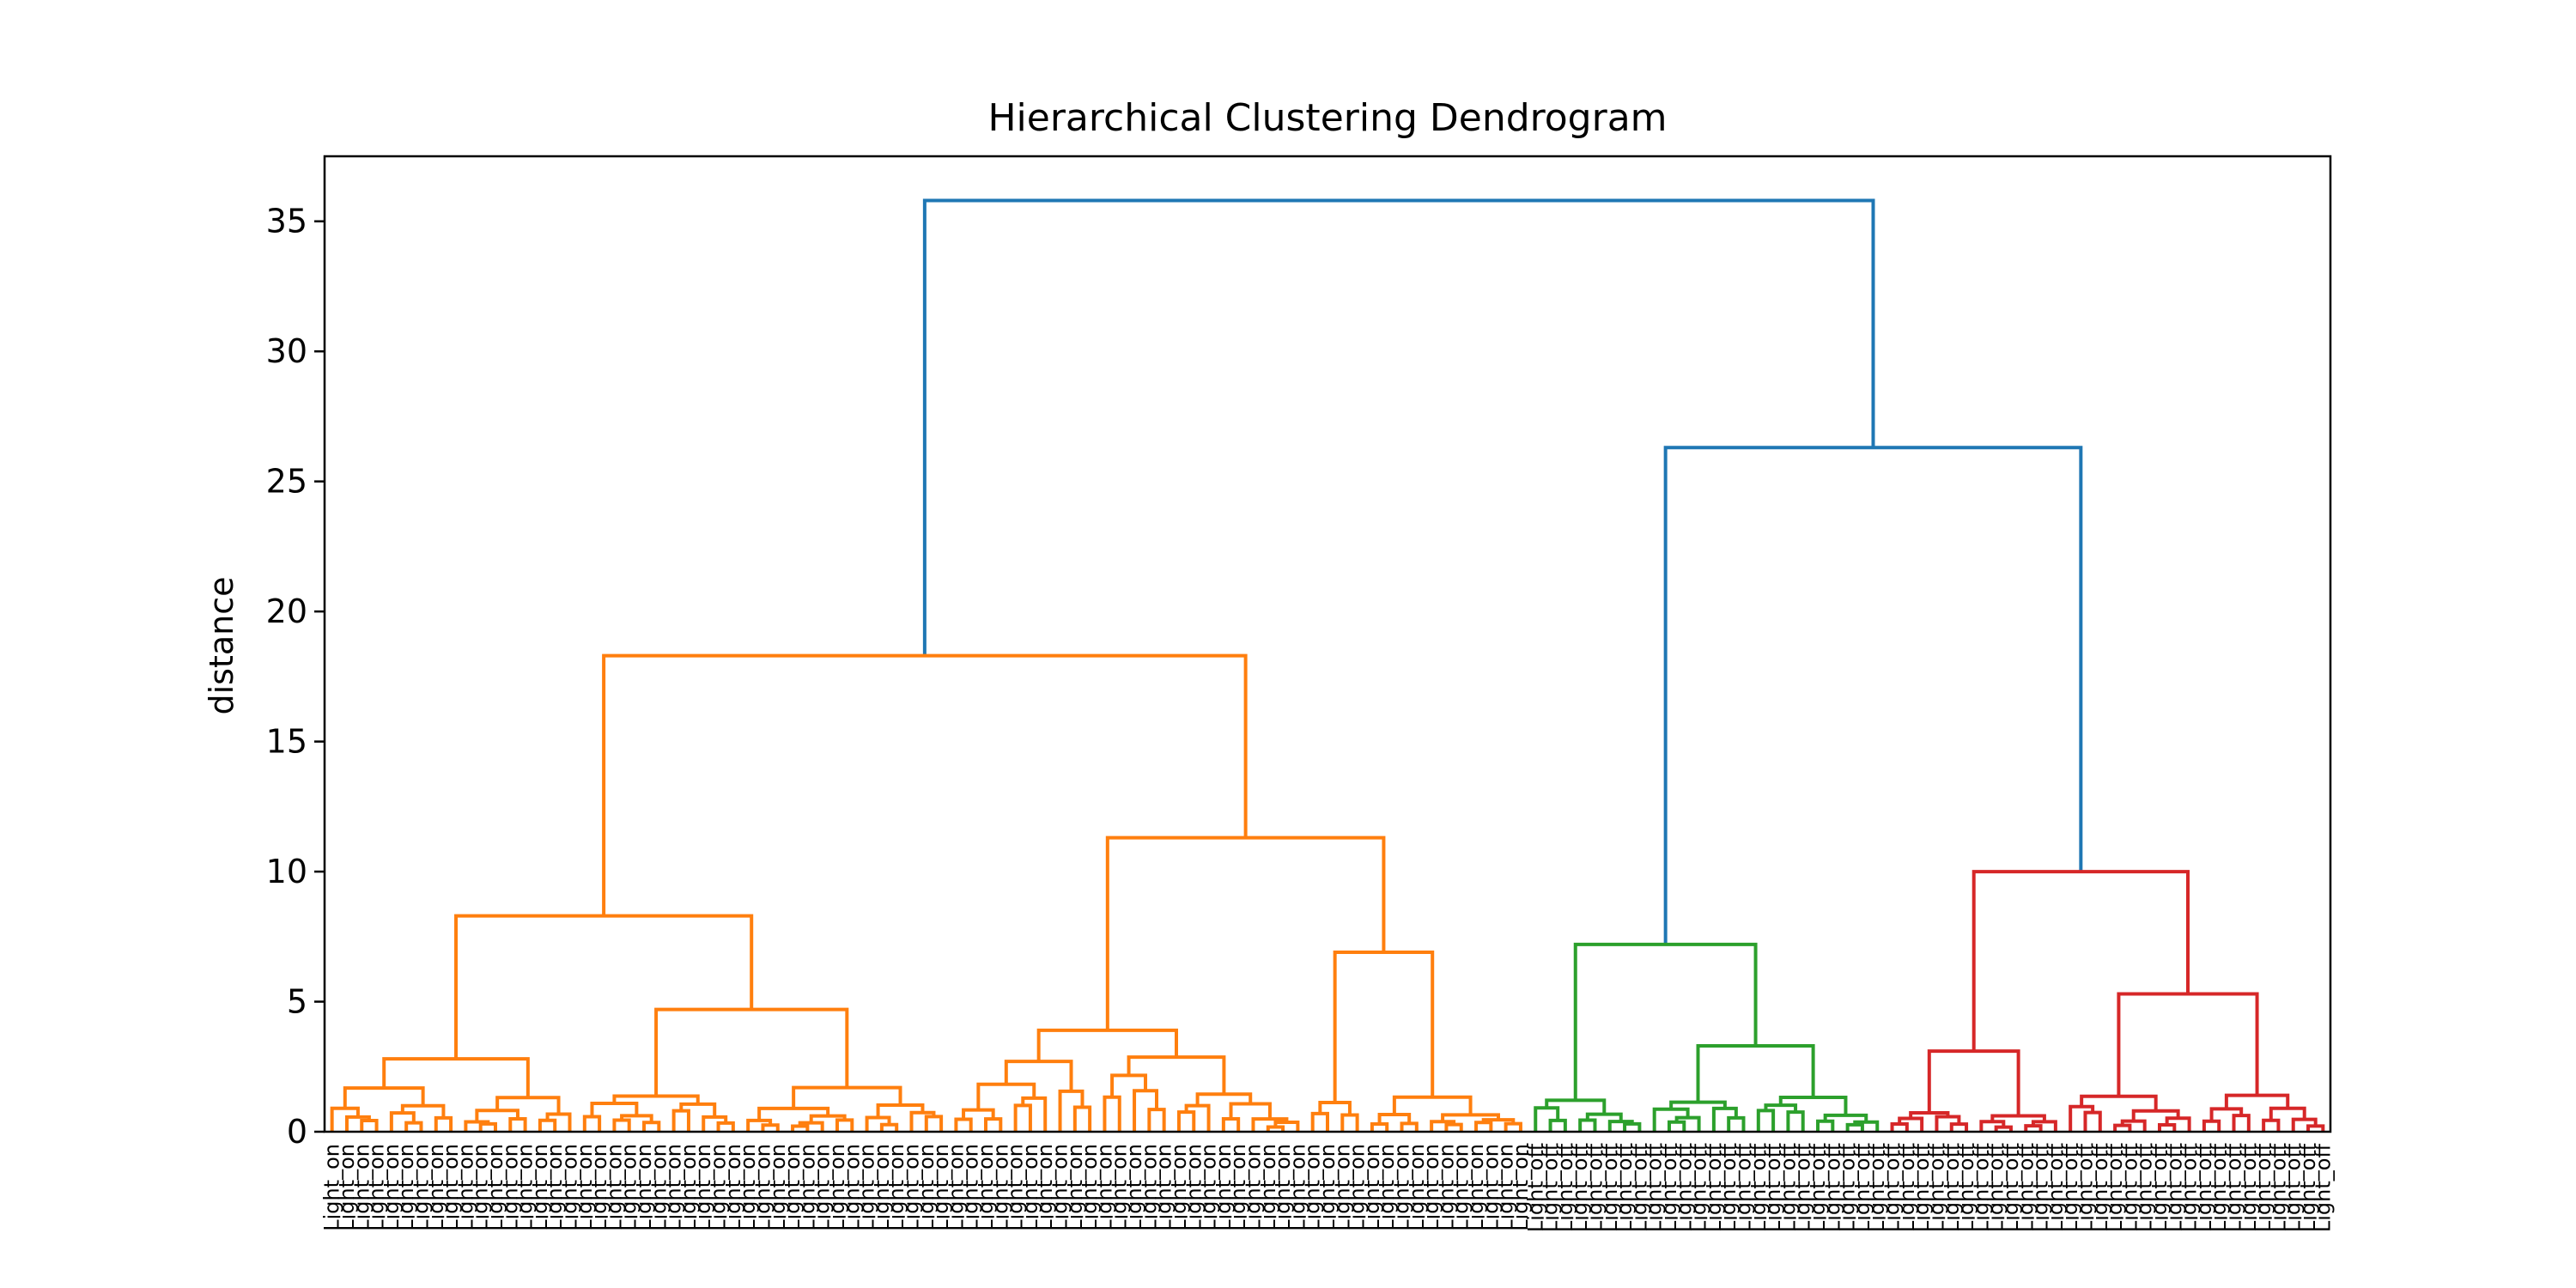  Describe the element at coordinates (1164, 1188) in the screenshot. I see `leaf-label-56: Light_on` at that location.